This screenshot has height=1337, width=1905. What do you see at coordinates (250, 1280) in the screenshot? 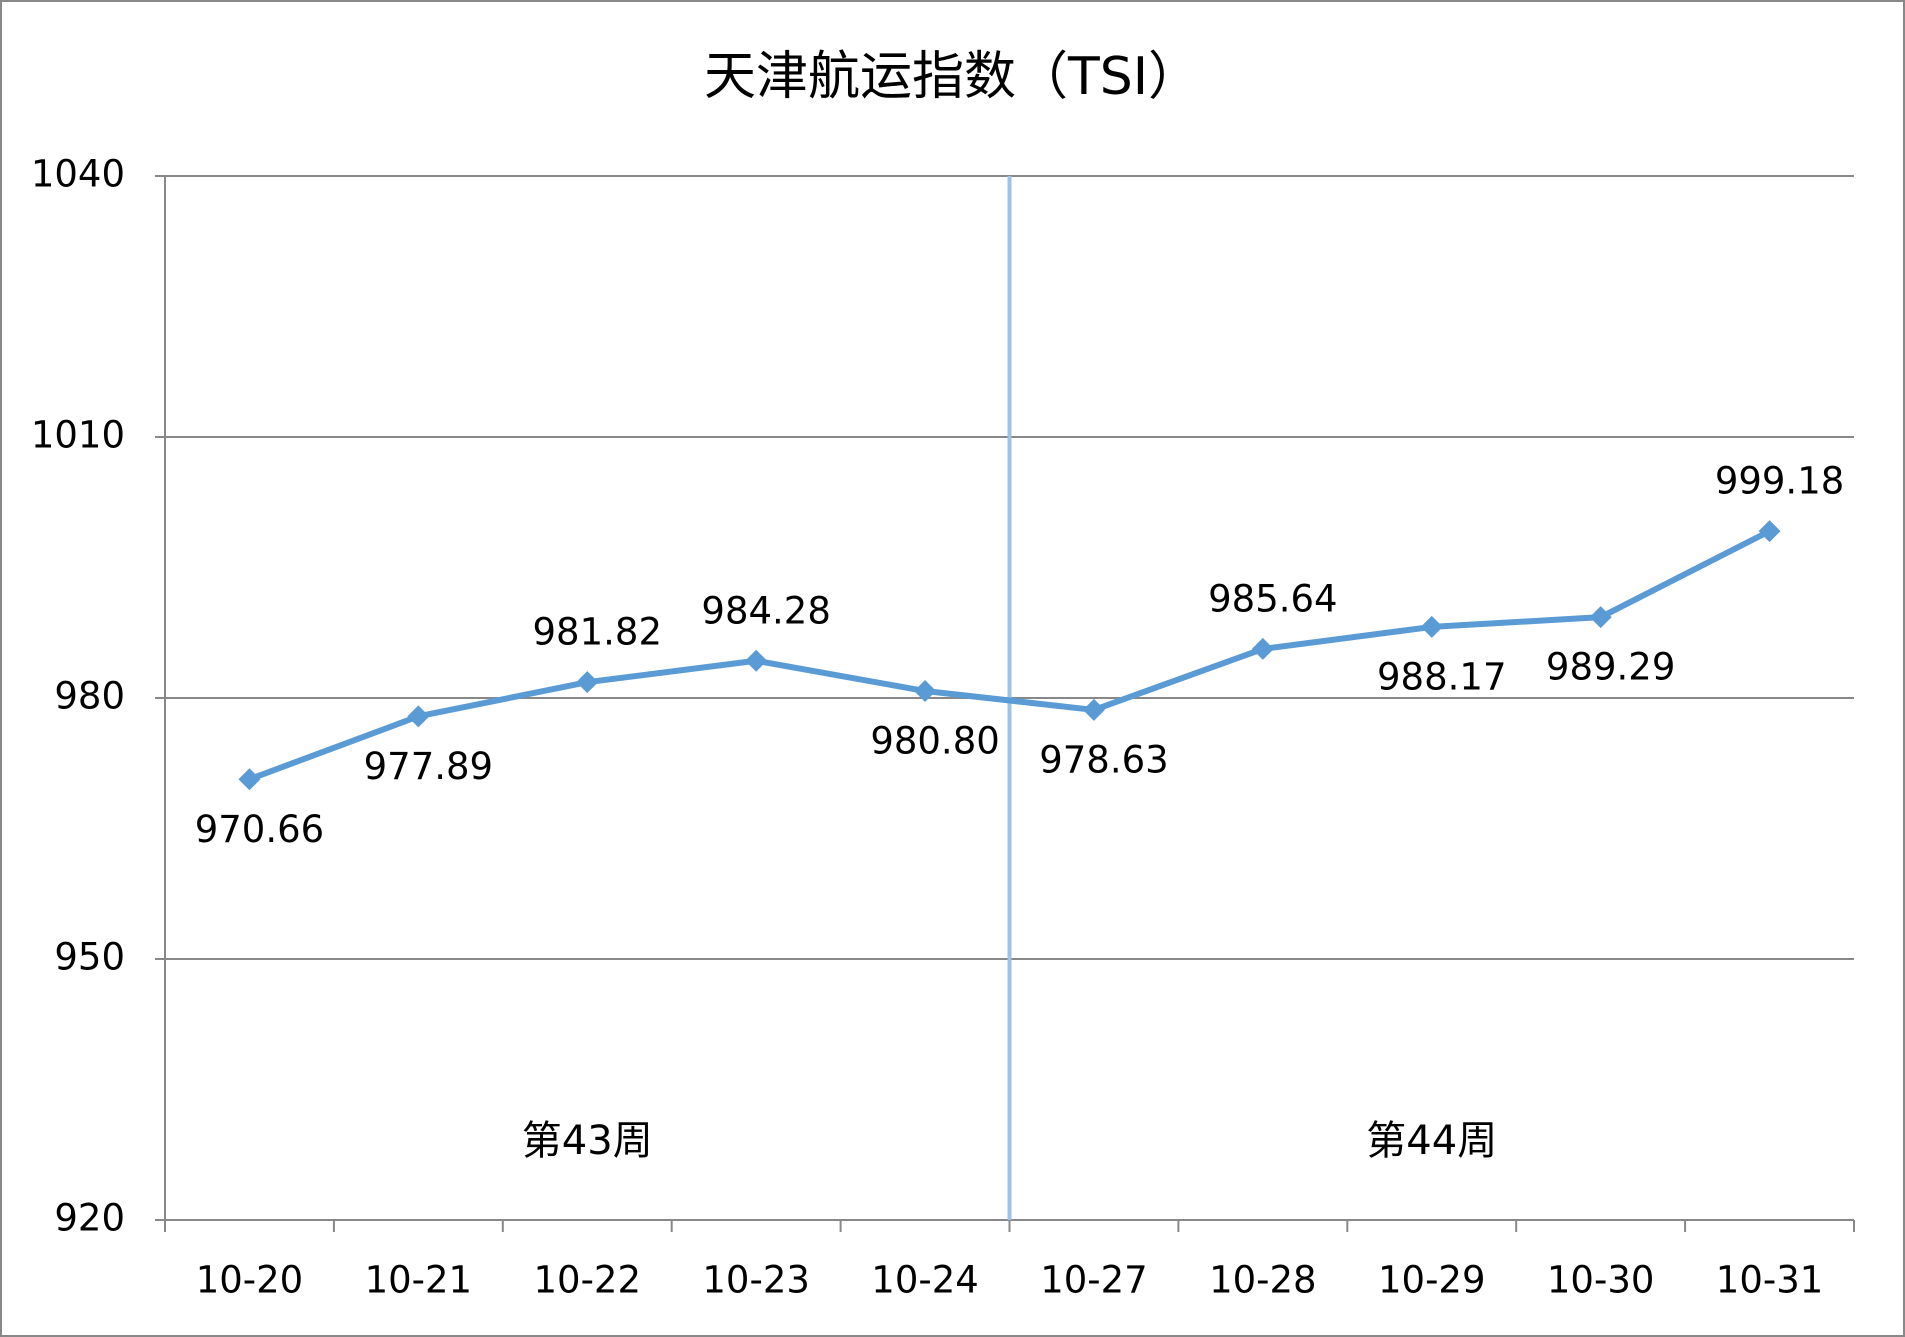
I see `x-tick-label: 10-20` at bounding box center [250, 1280].